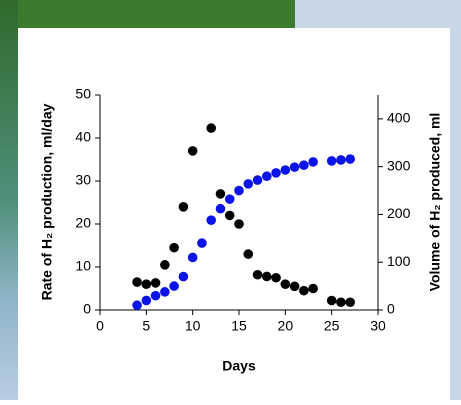 The image size is (461, 405). Describe the element at coordinates (378, 326) in the screenshot. I see `x-tick-label: 30` at that location.